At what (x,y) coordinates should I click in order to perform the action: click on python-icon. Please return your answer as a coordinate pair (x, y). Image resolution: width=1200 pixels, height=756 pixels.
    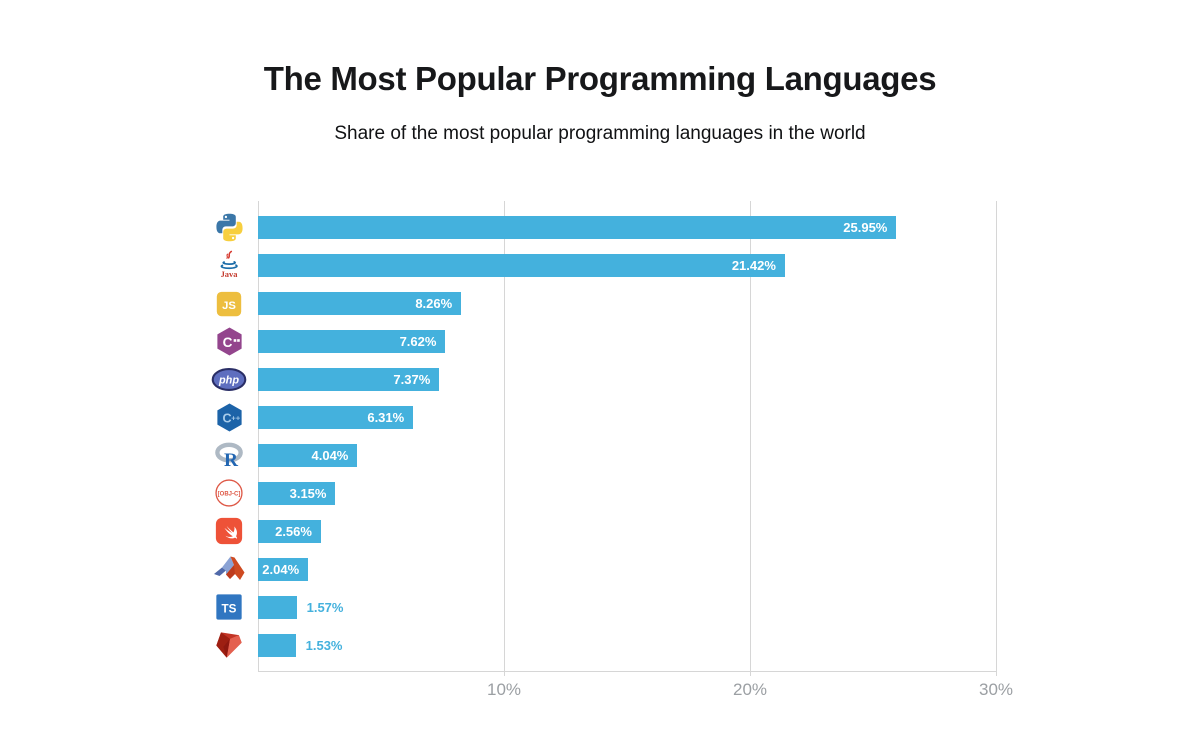
    Looking at the image, I should click on (229, 227).